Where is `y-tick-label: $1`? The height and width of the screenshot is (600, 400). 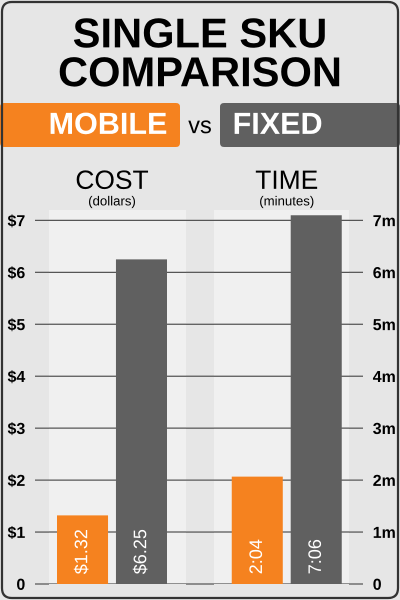 y-tick-label: $1 is located at coordinates (16, 533).